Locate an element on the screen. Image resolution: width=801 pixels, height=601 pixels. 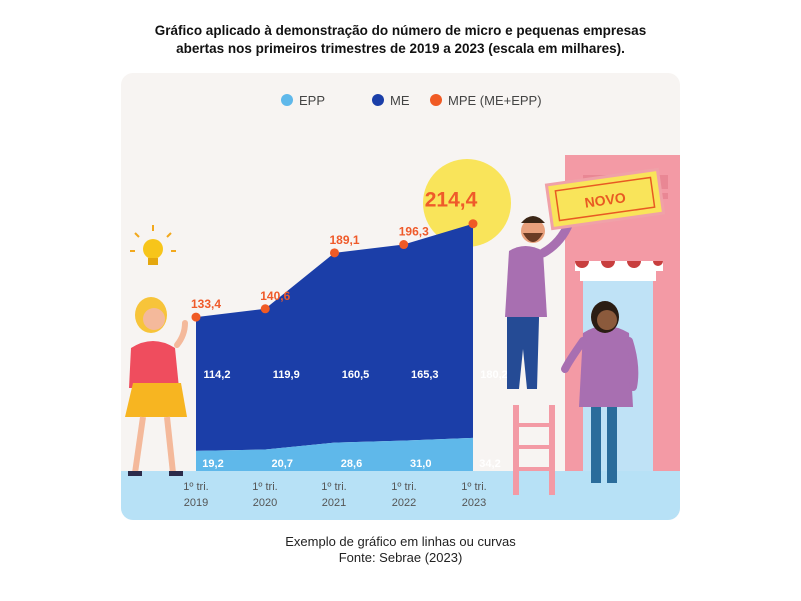
mpe-label: 189,1 is located at coordinates (344, 240).